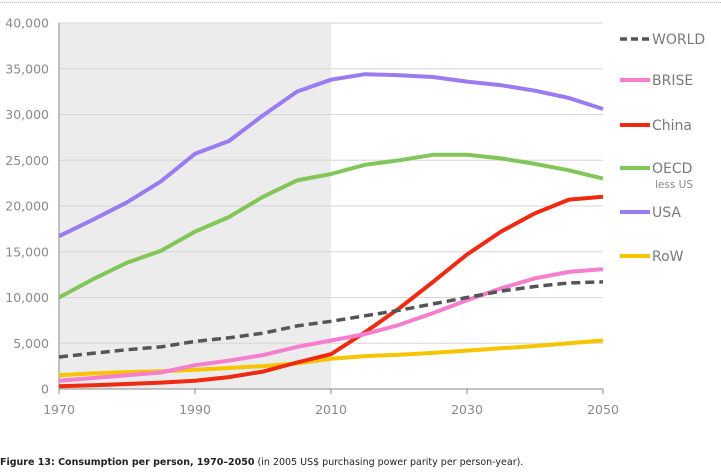 This screenshot has height=475, width=721. Describe the element at coordinates (666, 213) in the screenshot. I see `legend-label-usa: USA` at that location.